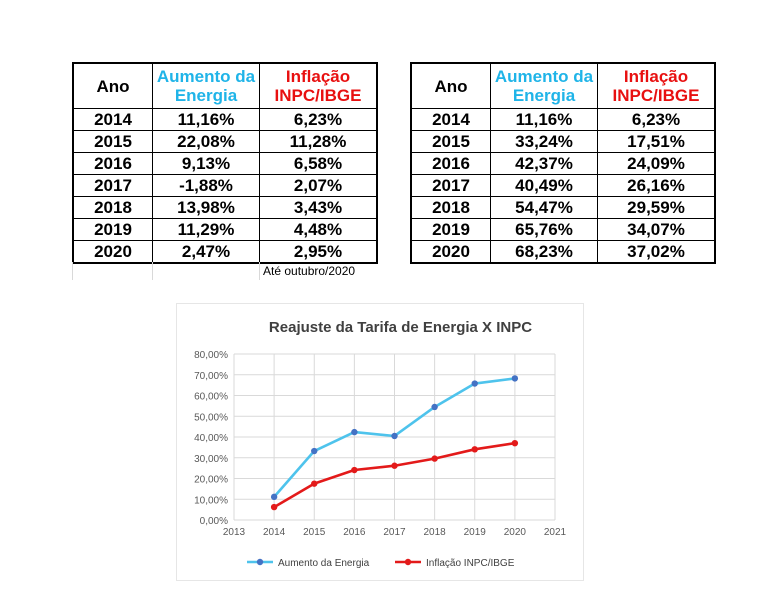 The height and width of the screenshot is (608, 760). Describe the element at coordinates (544, 185) in the screenshot. I see `cell-energy: 40,49%` at that location.